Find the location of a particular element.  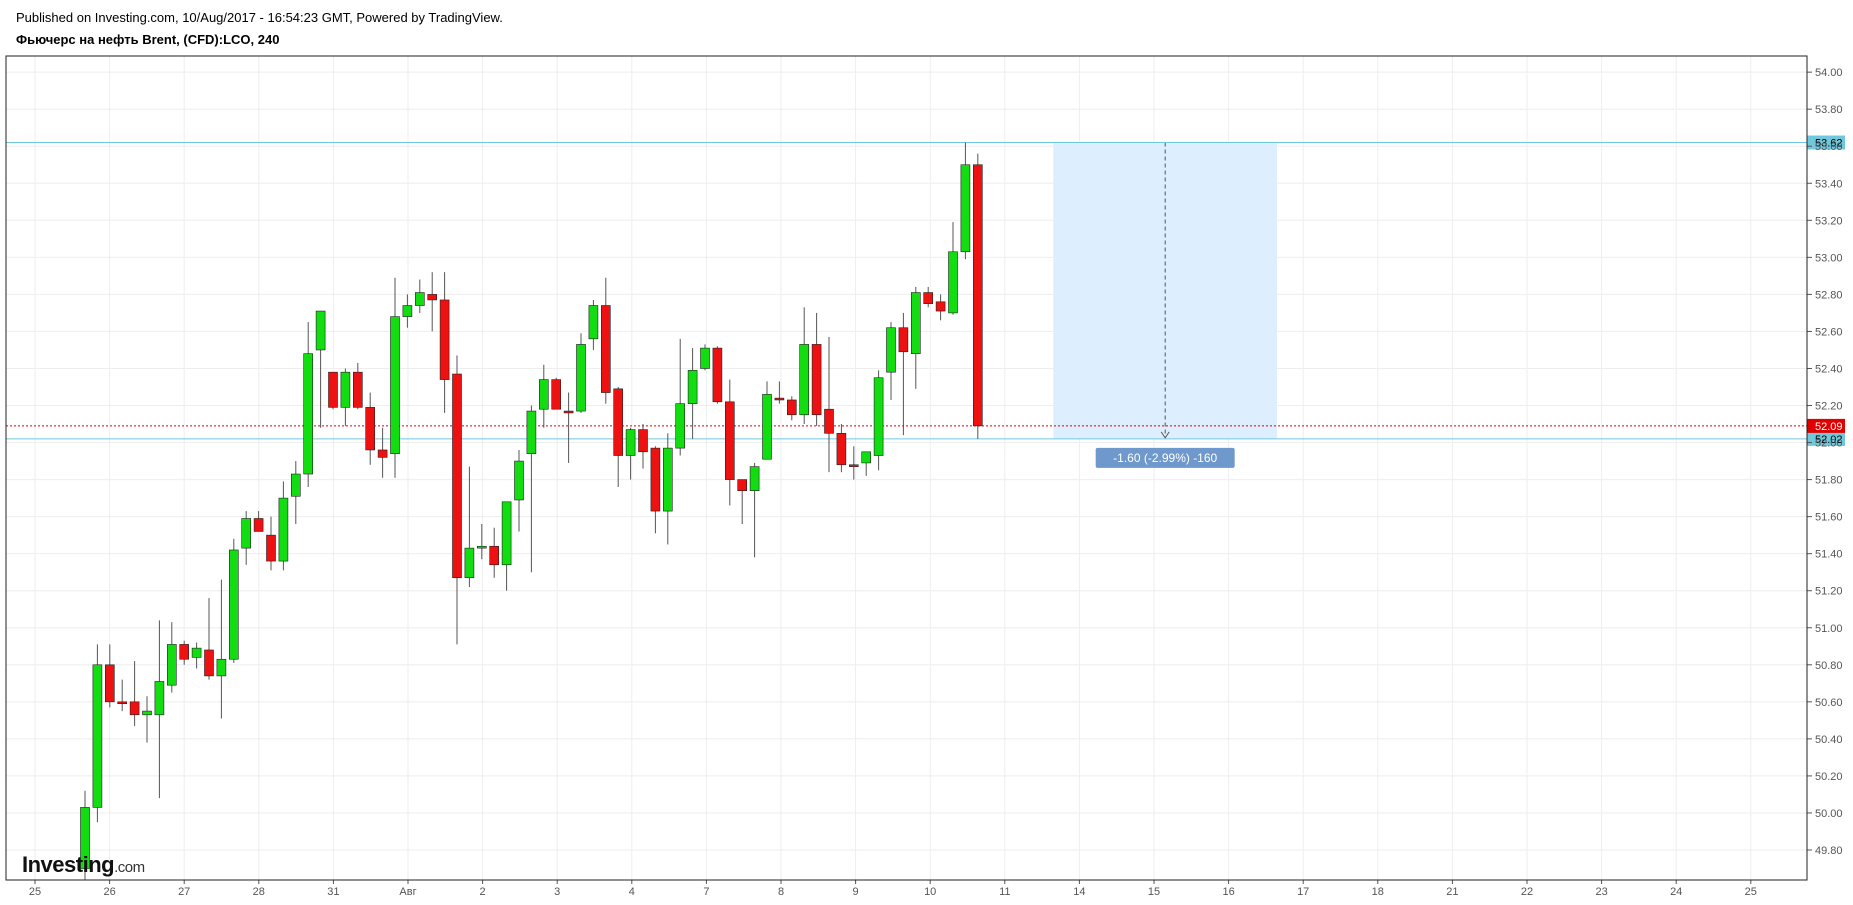

x-tick-label: 8 is located at coordinates (781, 892).